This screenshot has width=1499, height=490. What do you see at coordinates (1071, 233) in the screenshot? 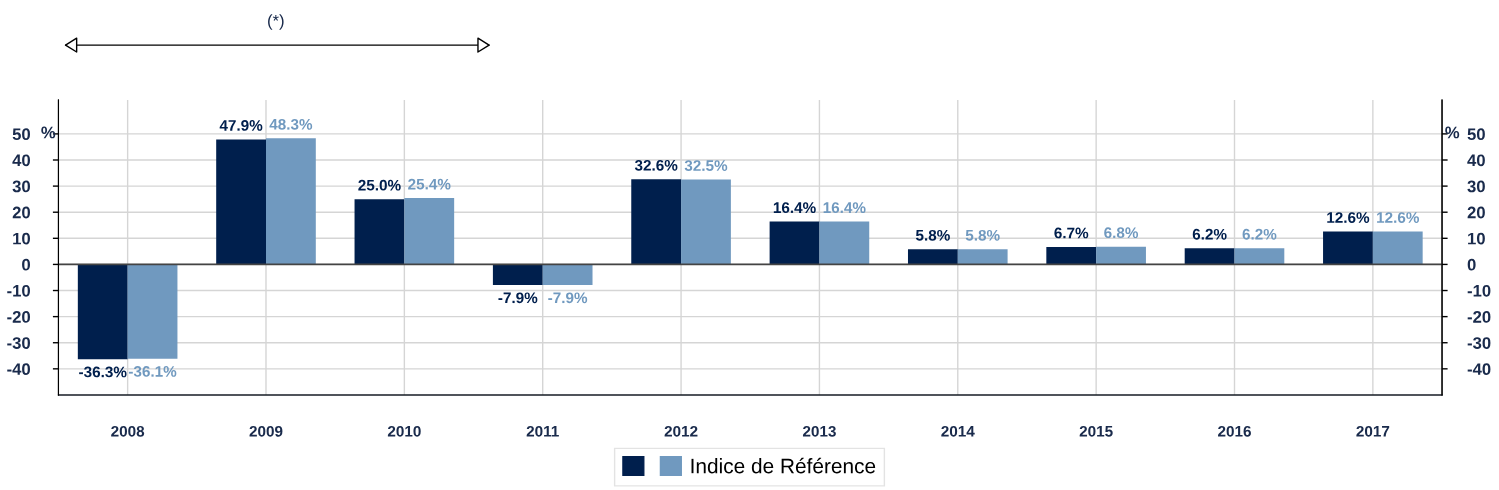
I see `data-label: 6.7%` at bounding box center [1071, 233].